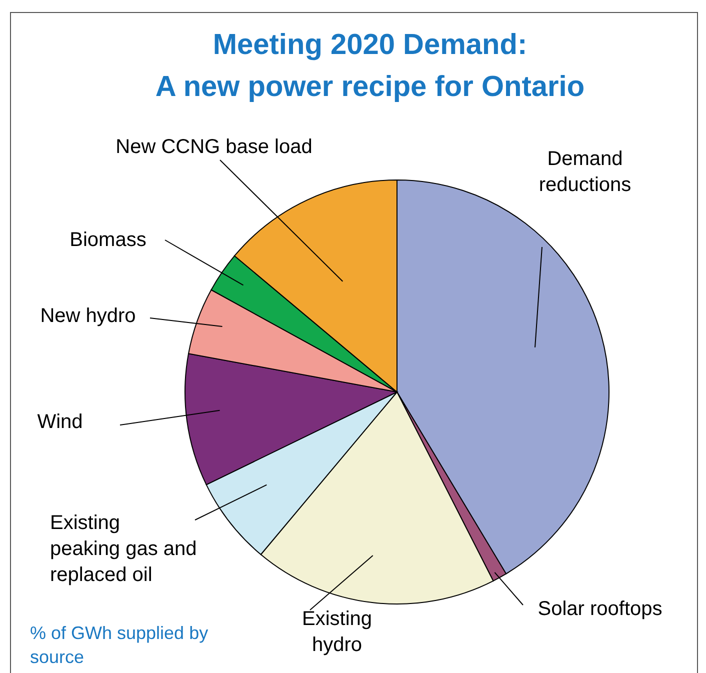 This screenshot has width=706, height=673. Describe the element at coordinates (120, 645) in the screenshot. I see `text: % of GWh supplied by source` at that location.